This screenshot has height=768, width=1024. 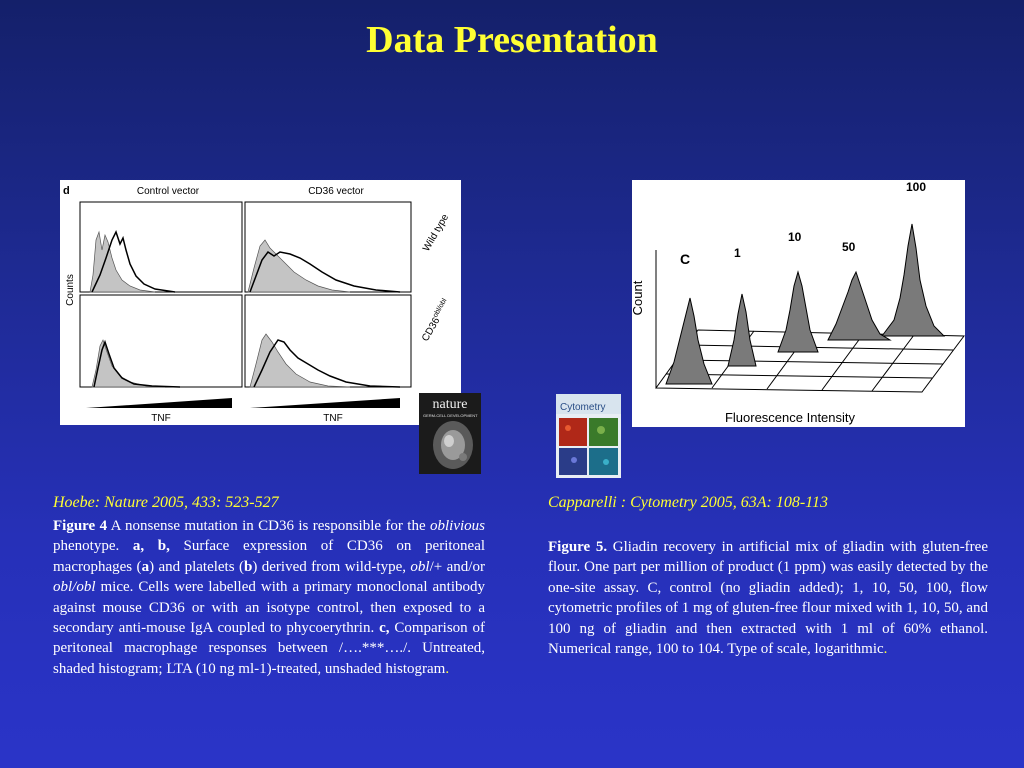 What do you see at coordinates (168, 191) in the screenshot?
I see `column-label-control: Control vector` at bounding box center [168, 191].